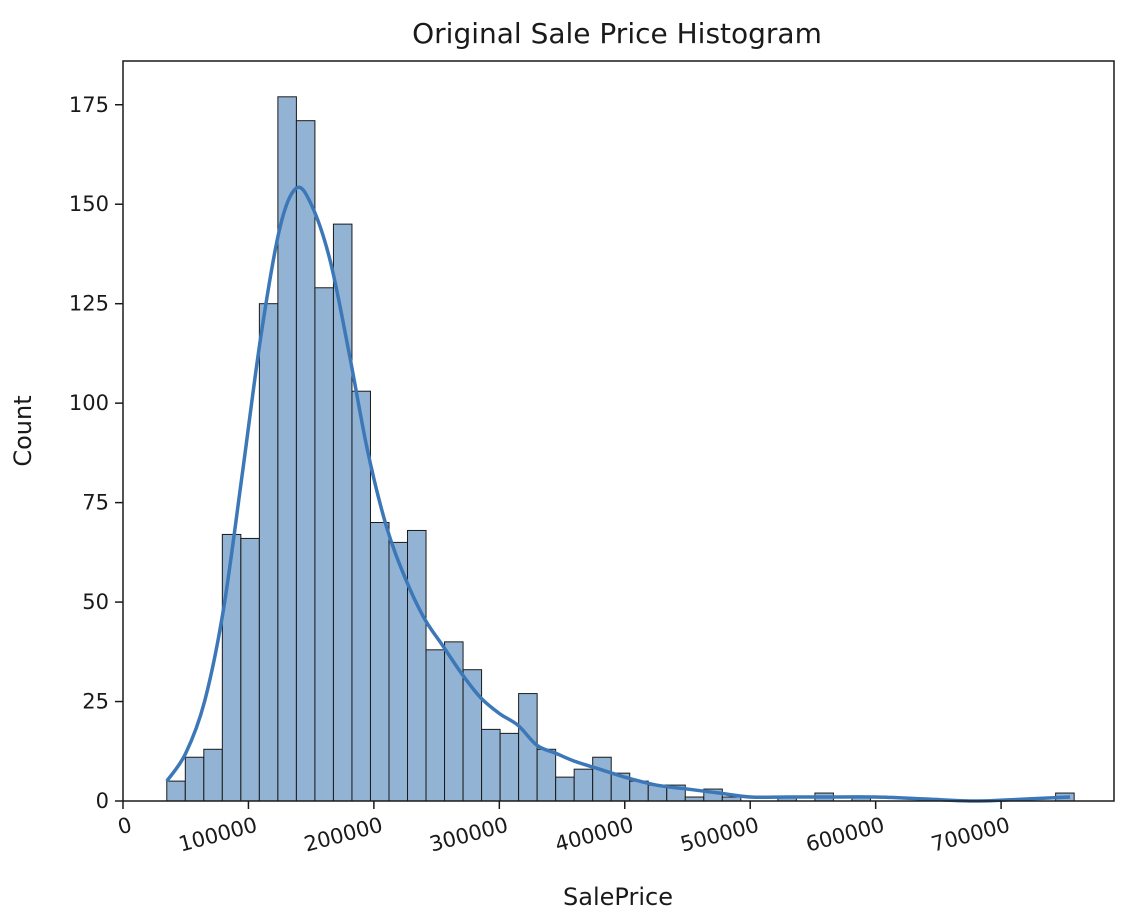  Describe the element at coordinates (594, 835) in the screenshot. I see `x-tick-label: 400000` at that location.